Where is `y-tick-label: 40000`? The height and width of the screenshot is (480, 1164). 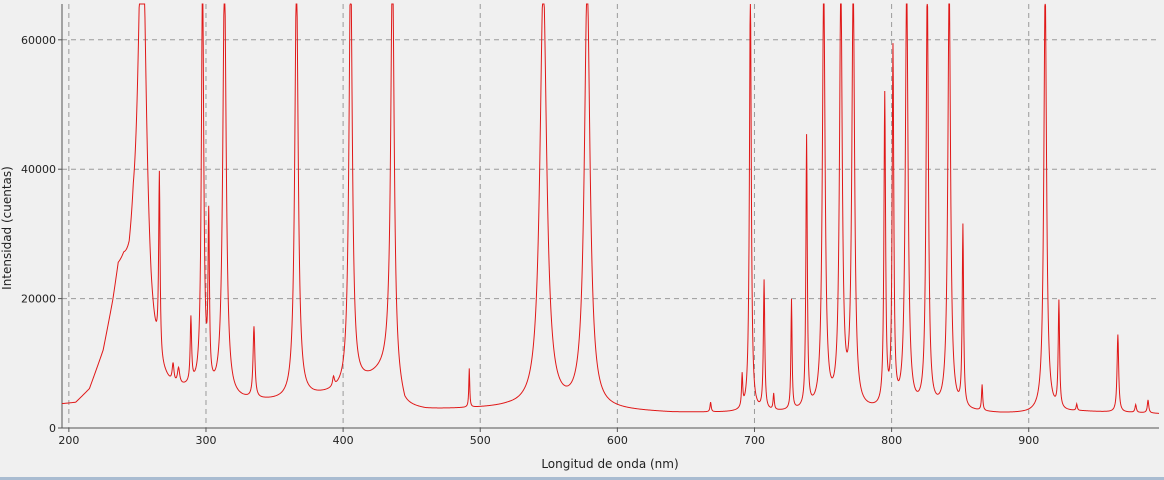 y-tick-label: 40000 is located at coordinates (38, 169).